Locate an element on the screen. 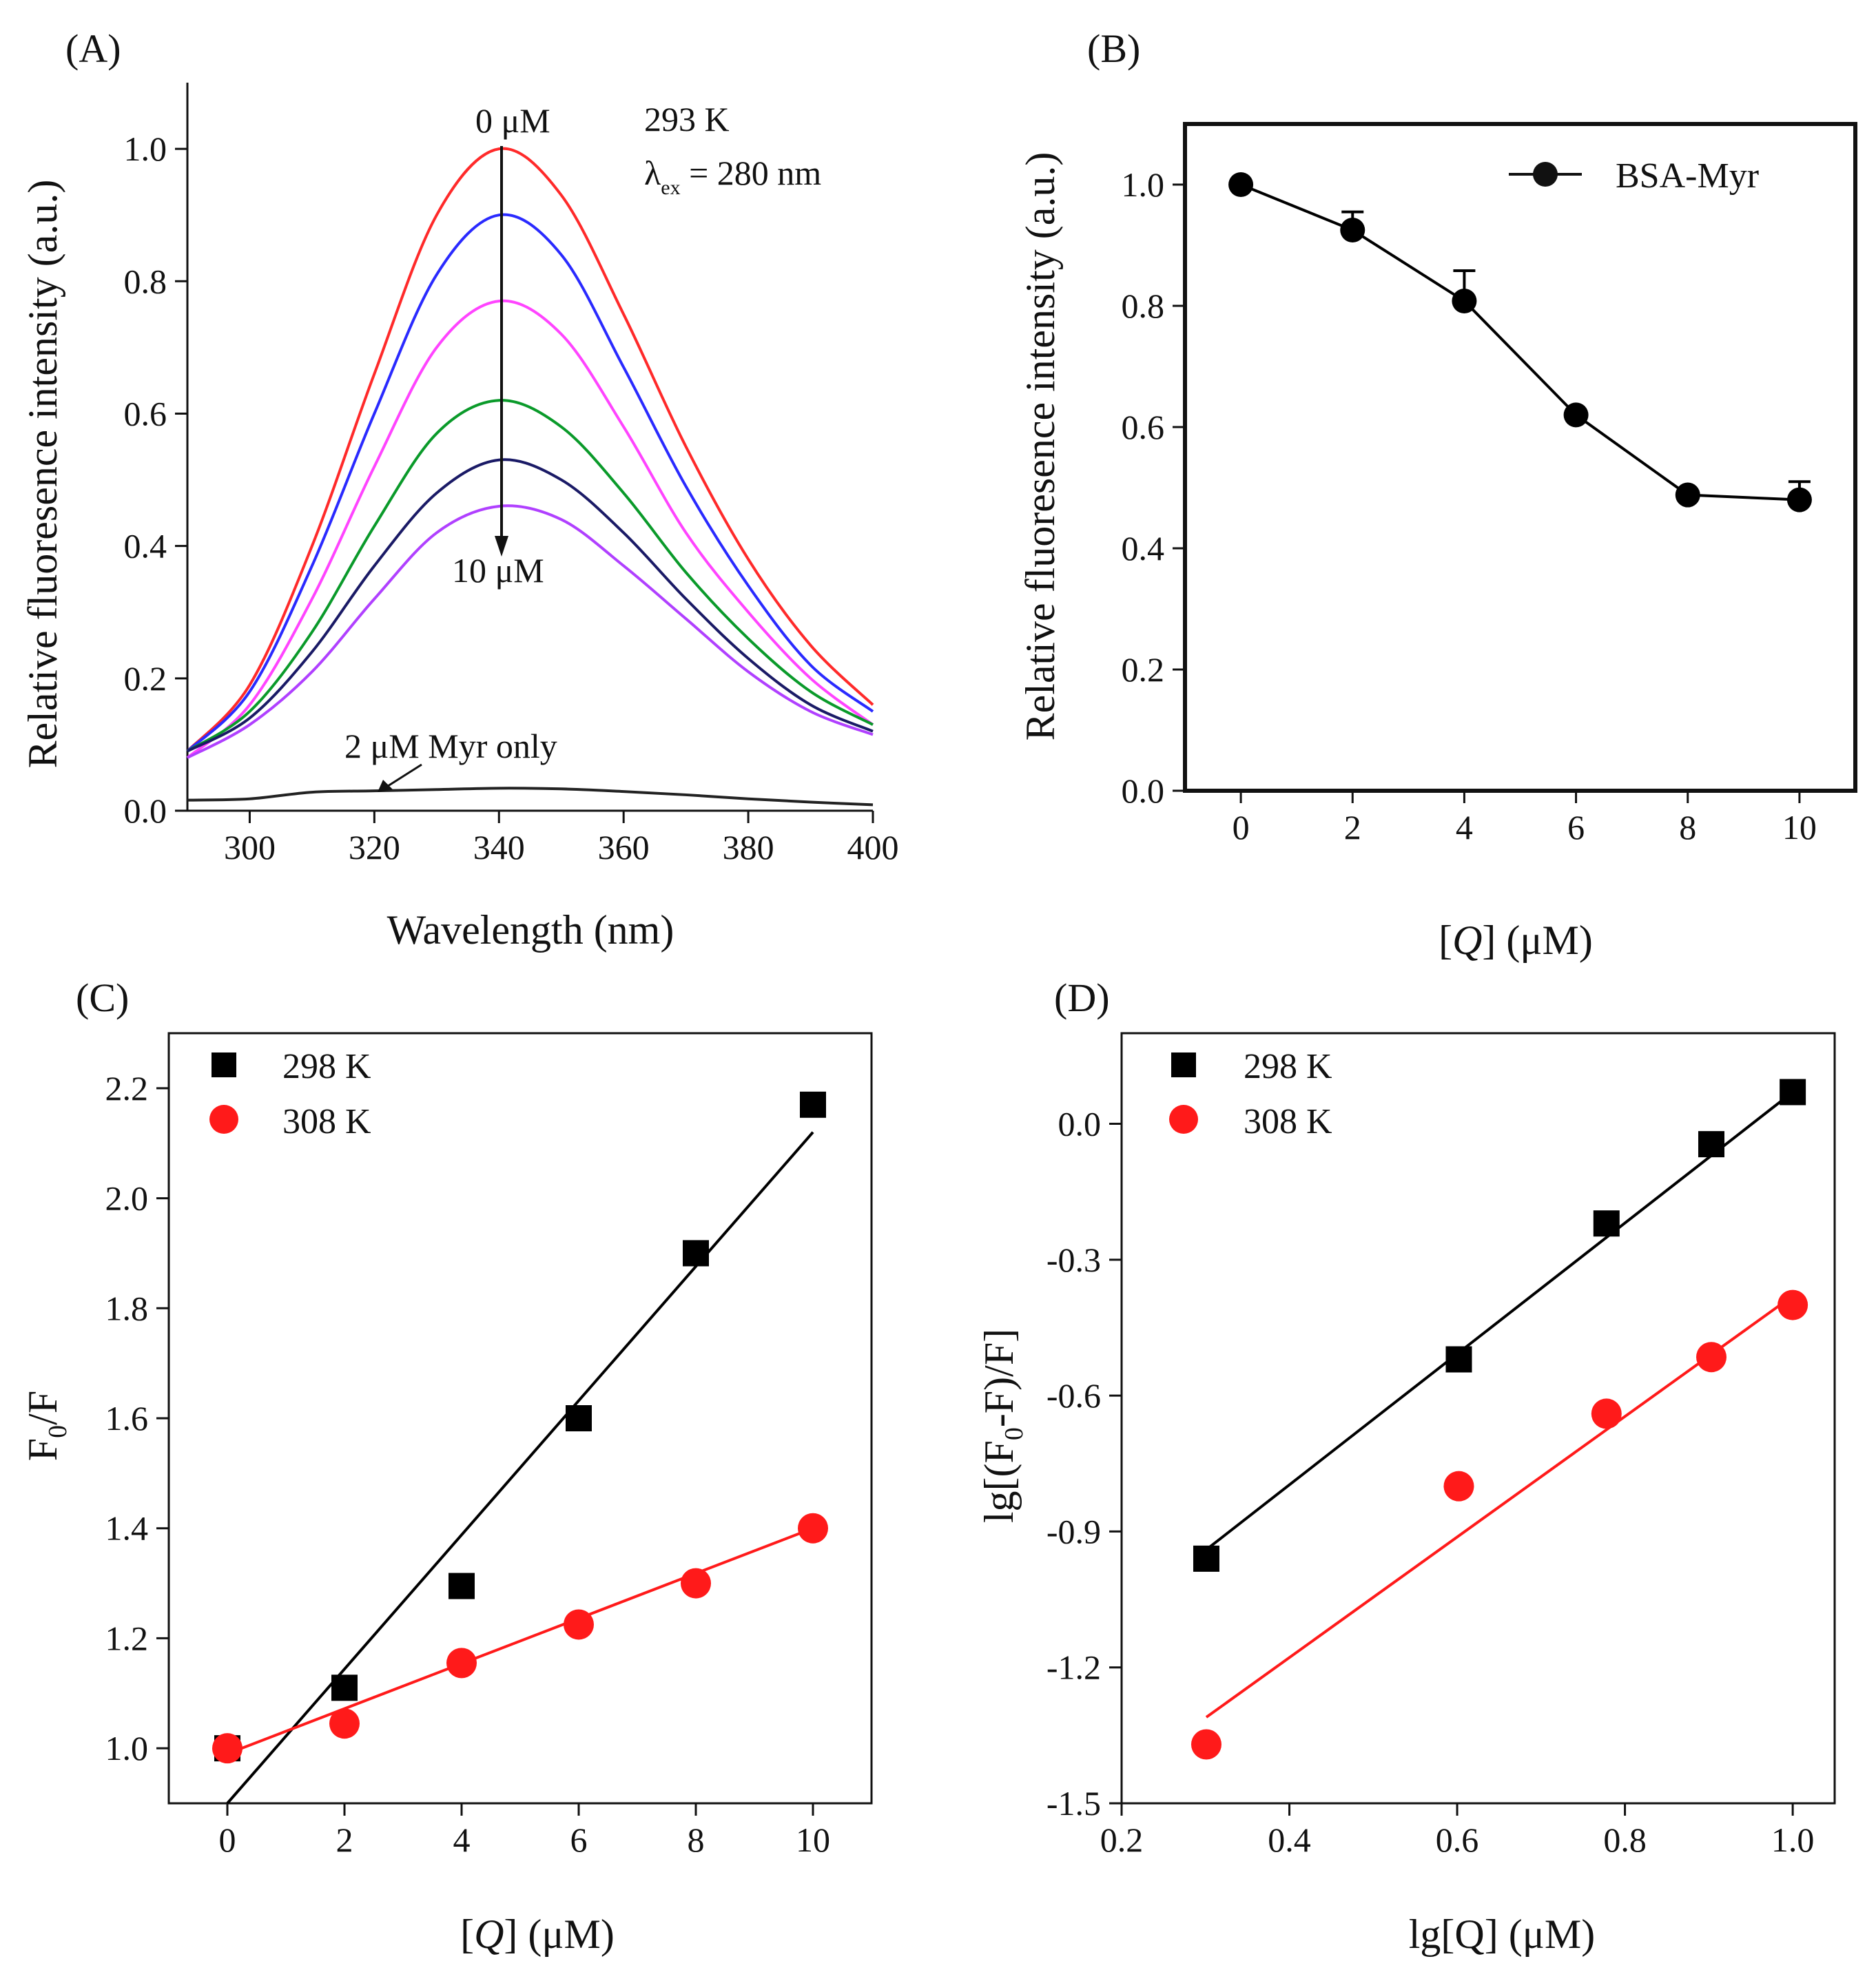 The image size is (1876, 1981). excitation-symbol: λ is located at coordinates (652, 173).